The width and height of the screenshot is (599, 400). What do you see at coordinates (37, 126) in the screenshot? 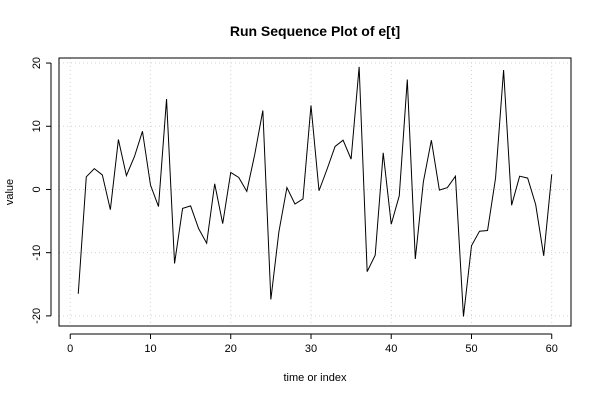
I see `y-tick-label-3: 10` at bounding box center [37, 126].